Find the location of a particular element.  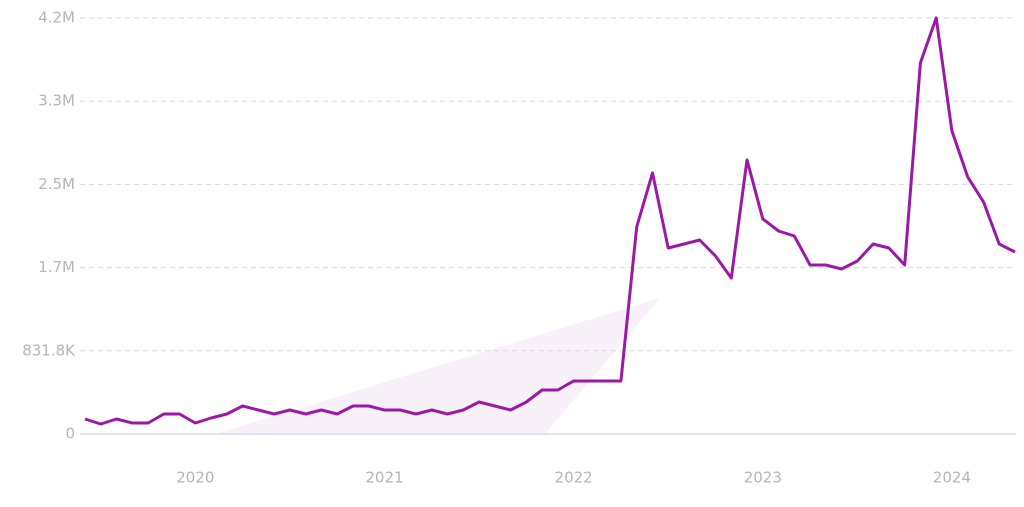

y-tick-label: 2.5M is located at coordinates (56, 184).